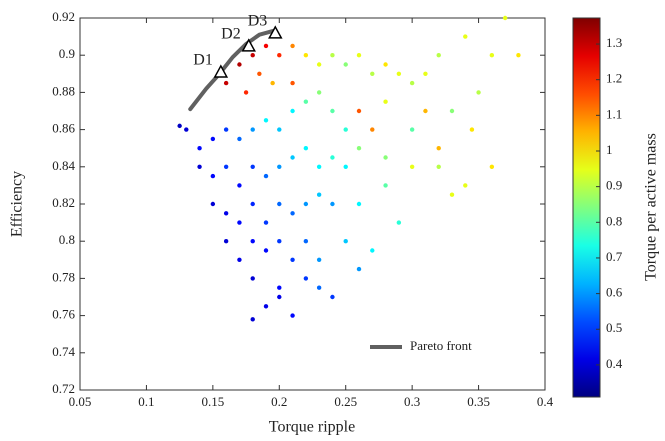 The height and width of the screenshot is (441, 665). Describe the element at coordinates (478, 401) in the screenshot. I see `x-tick-label: 0.35` at that location.